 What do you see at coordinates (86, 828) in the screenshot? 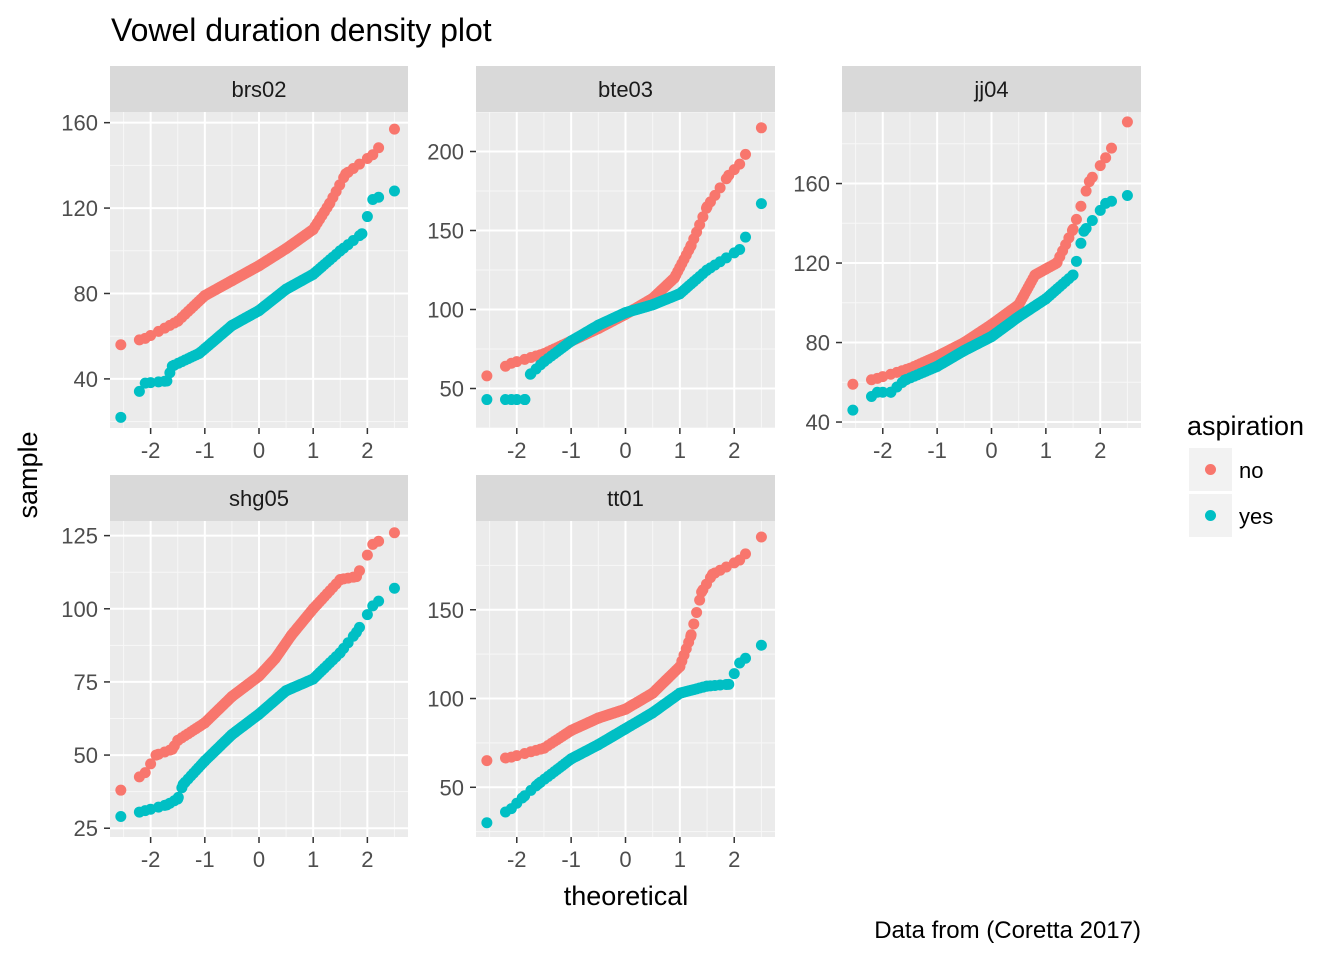
I see `y-tick-label: 25` at bounding box center [86, 828].